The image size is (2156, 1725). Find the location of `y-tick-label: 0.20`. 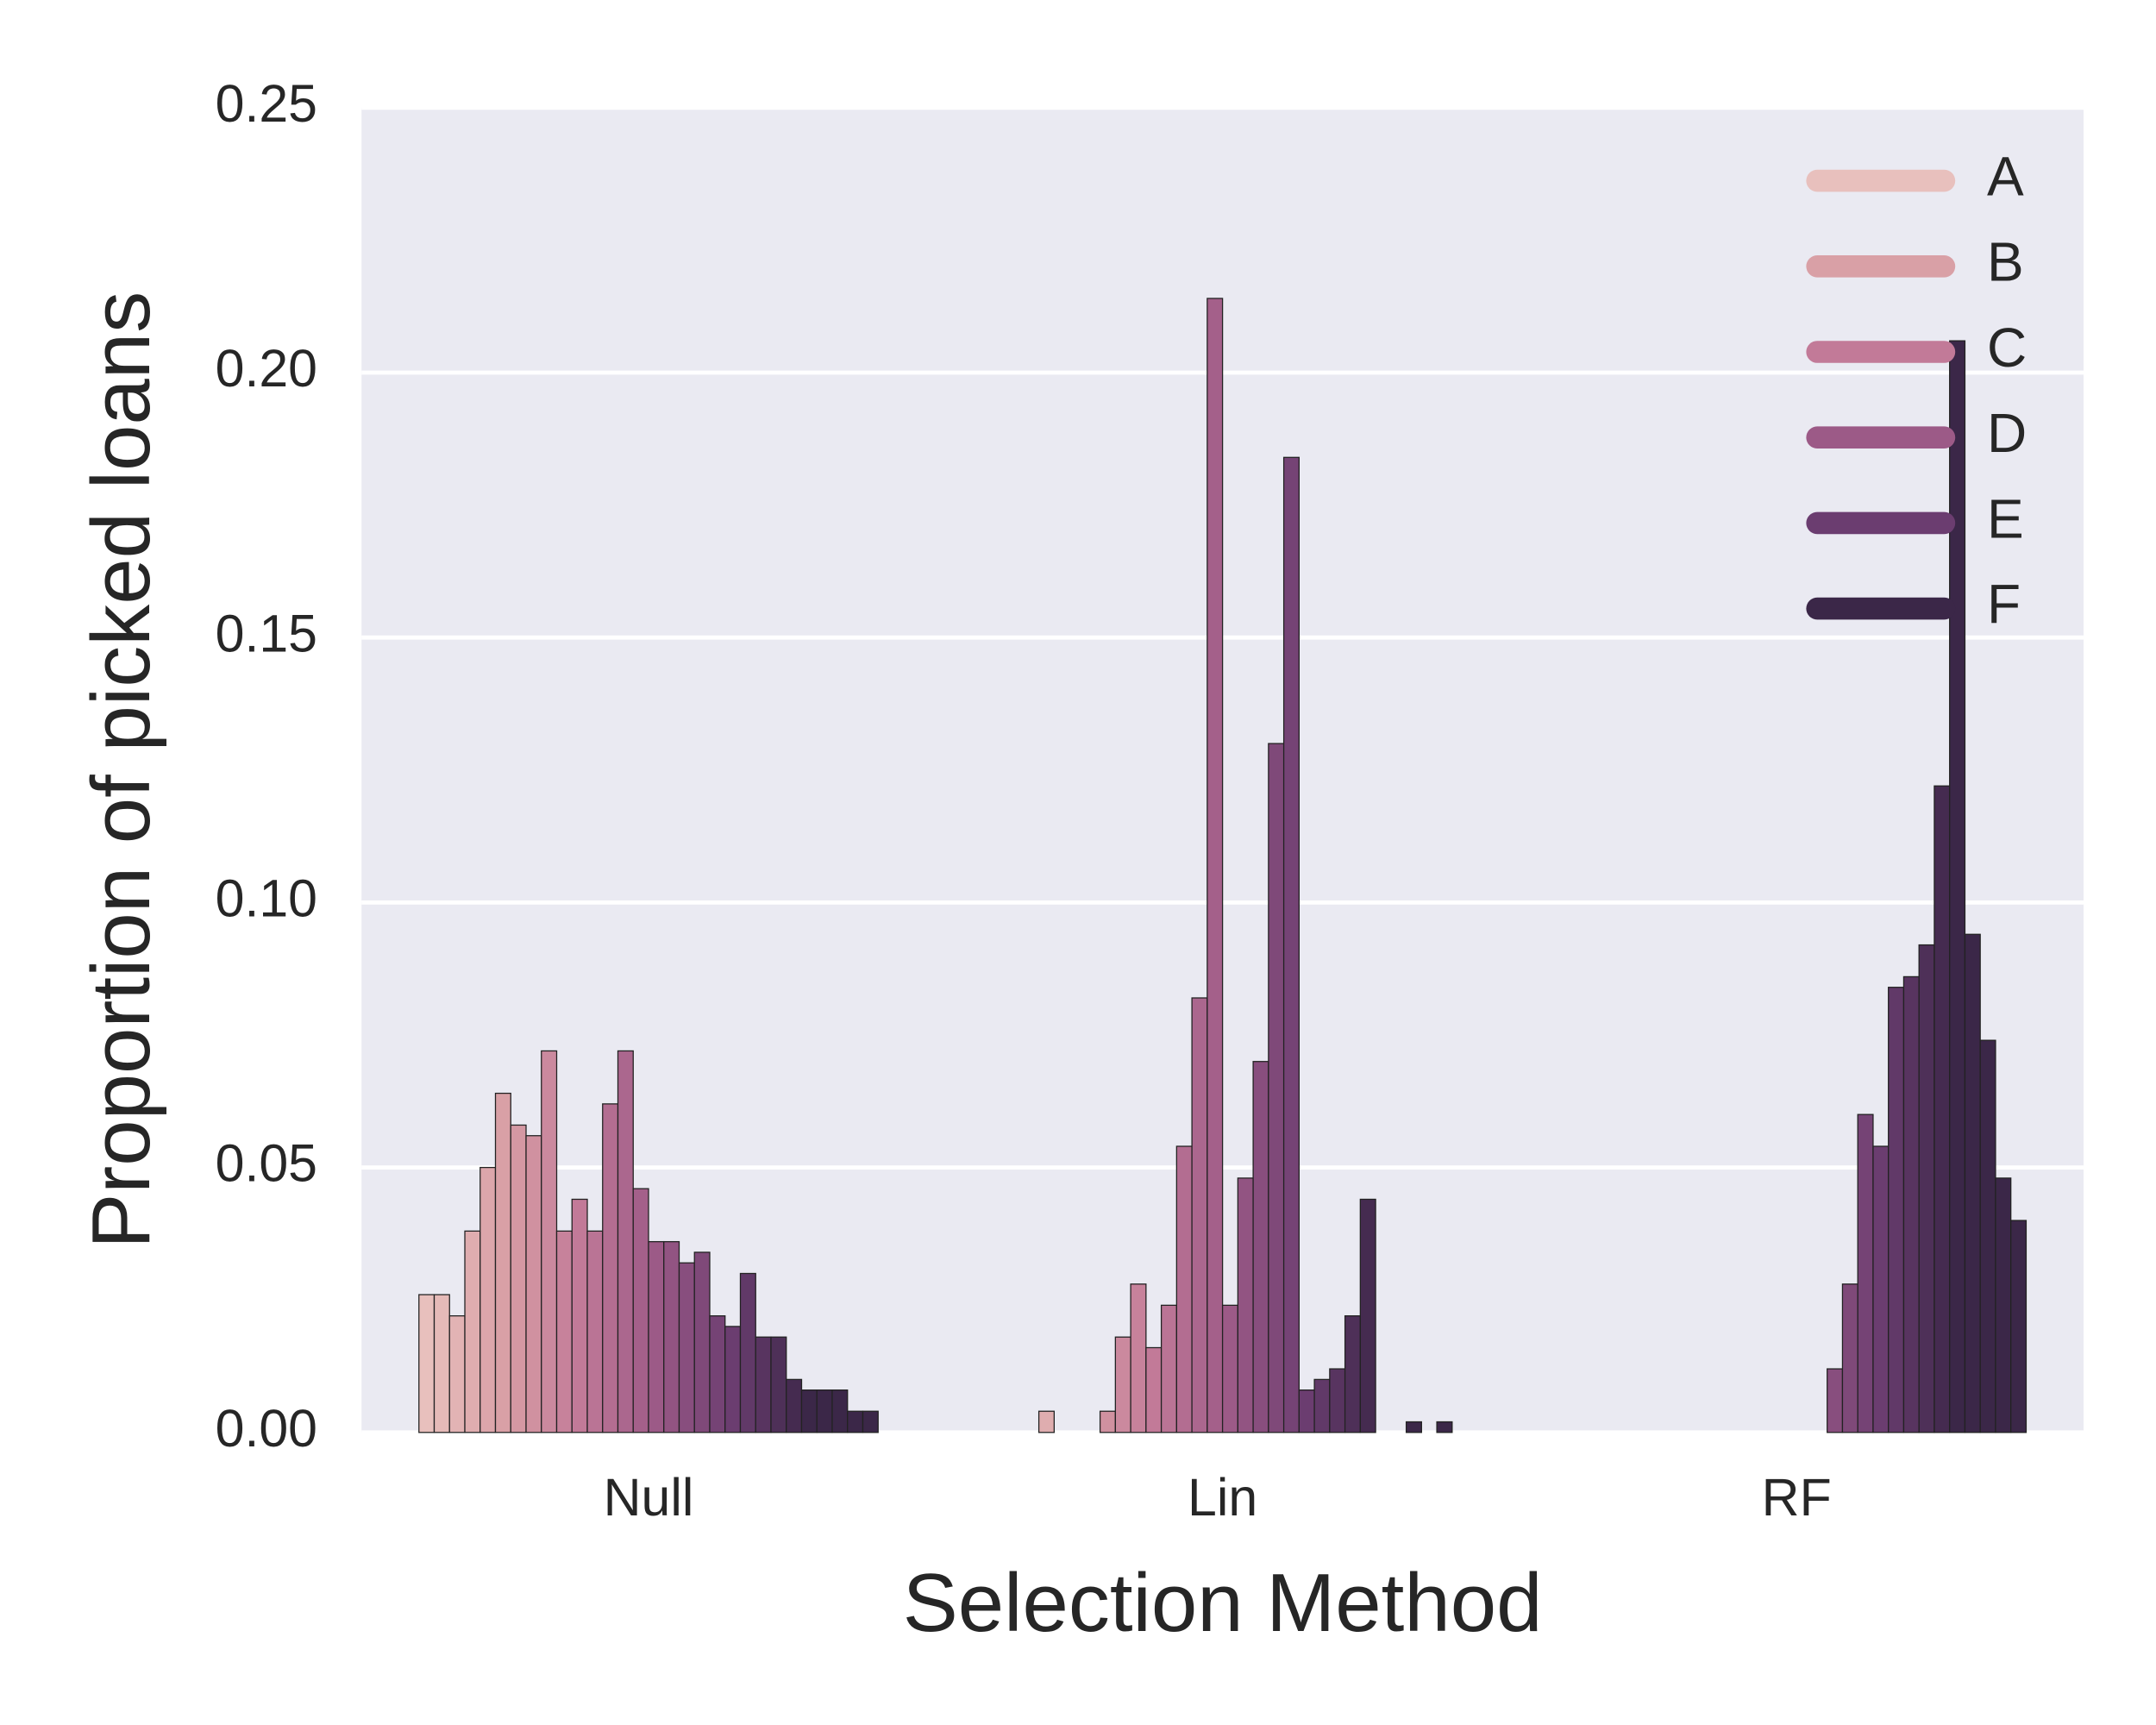

y-tick-label: 0.20 is located at coordinates (266, 369).